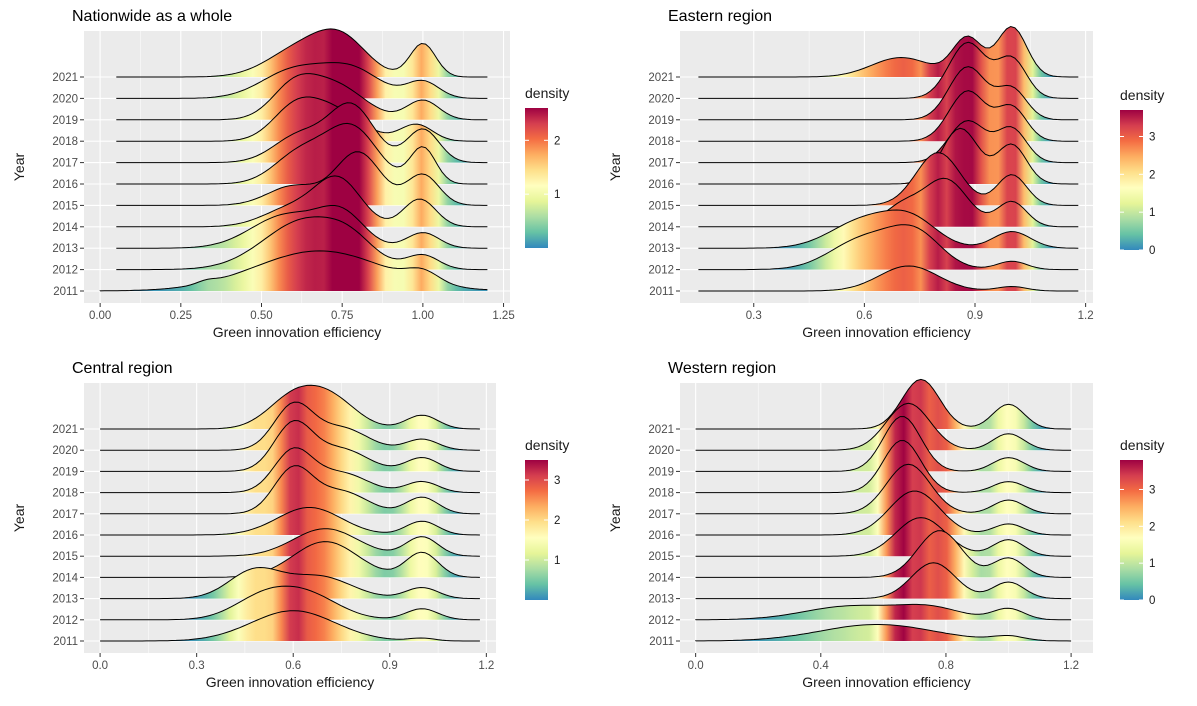  What do you see at coordinates (152, 16) in the screenshot?
I see `panel-title: Nationwide as a whole` at bounding box center [152, 16].